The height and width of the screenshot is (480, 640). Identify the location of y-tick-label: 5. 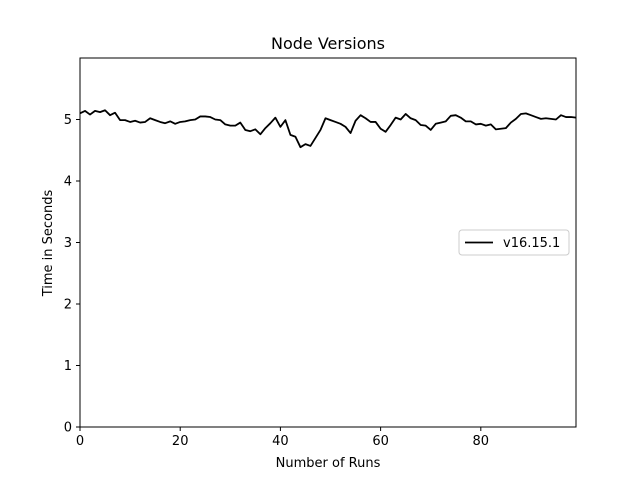
(68, 120).